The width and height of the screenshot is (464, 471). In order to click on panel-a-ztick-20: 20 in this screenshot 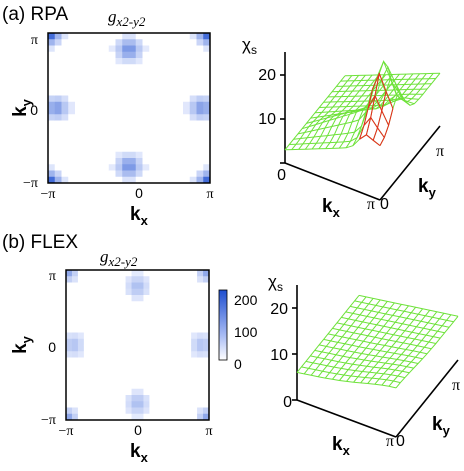, I will do `click(267, 75)`.